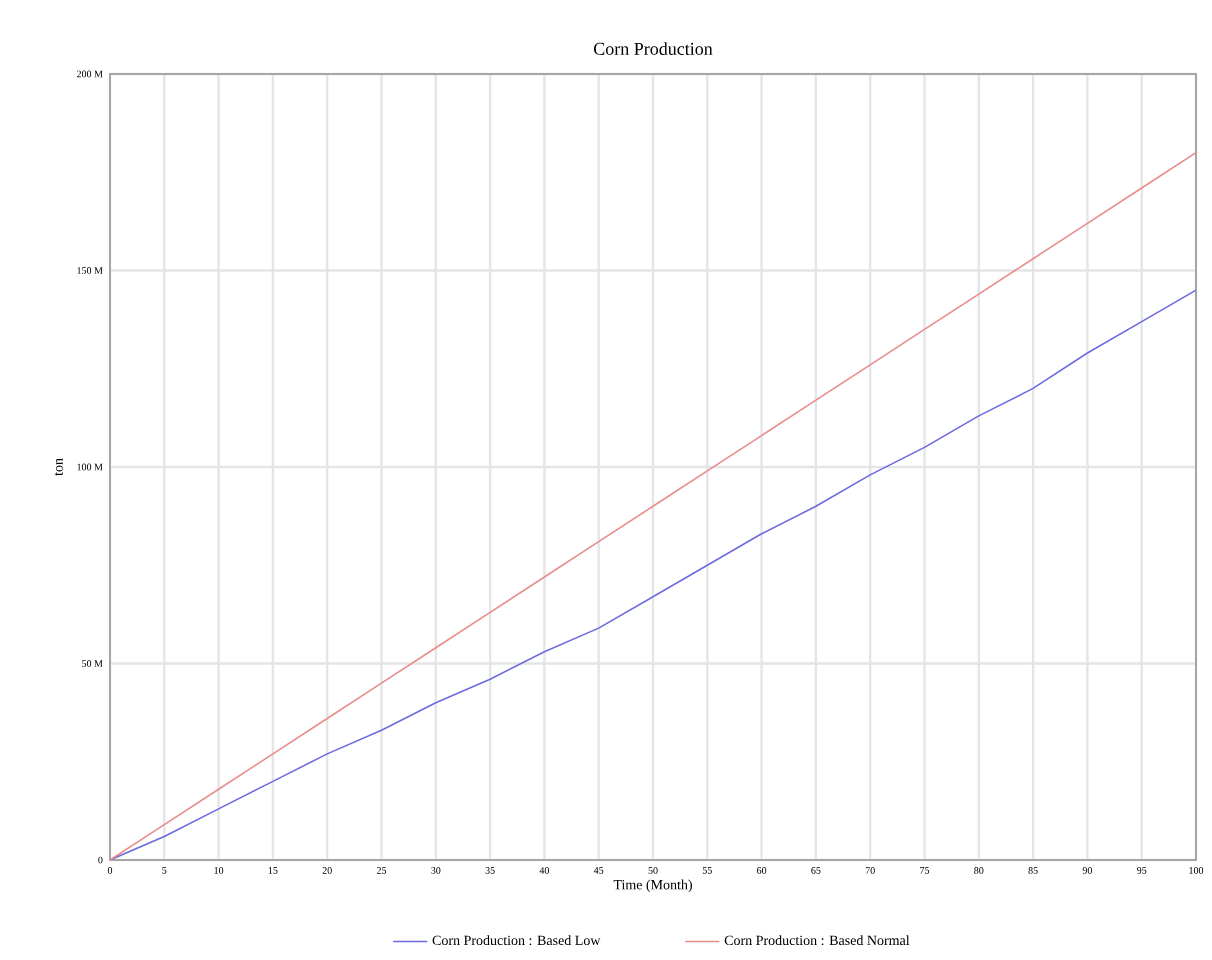  What do you see at coordinates (653, 48) in the screenshot?
I see `chart-title: Corn Production` at bounding box center [653, 48].